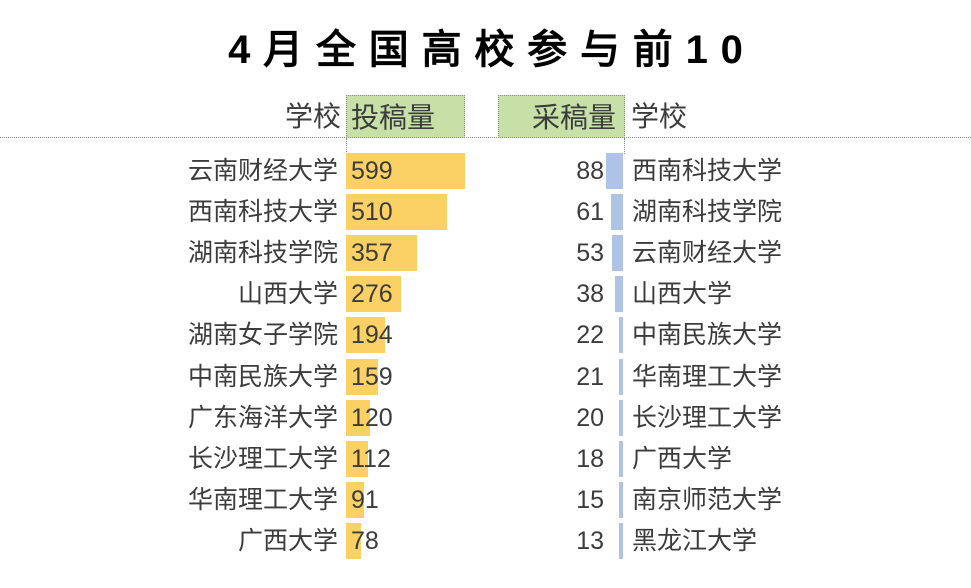 The height and width of the screenshot is (588, 971). Describe the element at coordinates (590, 540) in the screenshot. I see `acceptance-value: 13` at that location.